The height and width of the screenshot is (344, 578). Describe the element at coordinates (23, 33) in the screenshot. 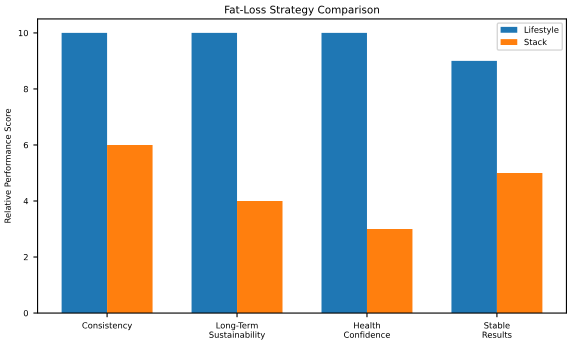

I see `y-tick-label: 10` at that location.